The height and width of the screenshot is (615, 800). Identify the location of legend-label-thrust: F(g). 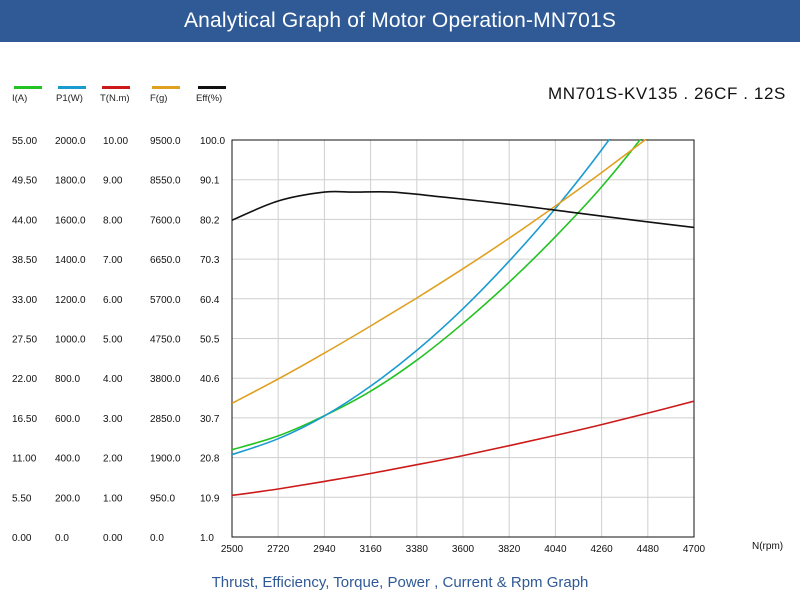
(159, 98).